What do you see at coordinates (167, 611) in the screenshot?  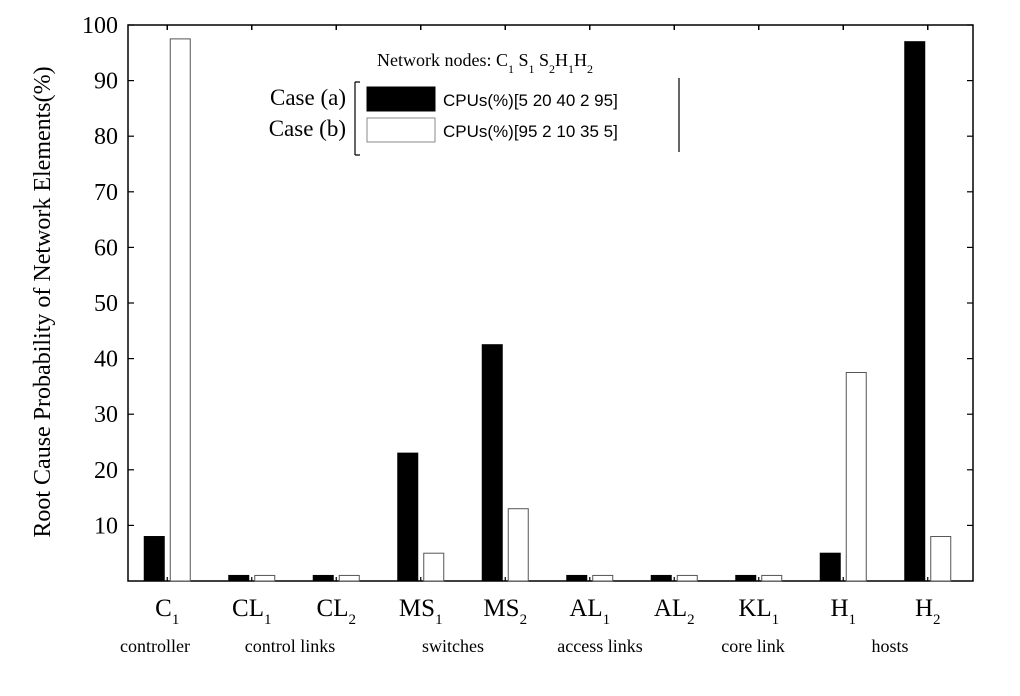 I see `x-tick-label: C1` at bounding box center [167, 611].